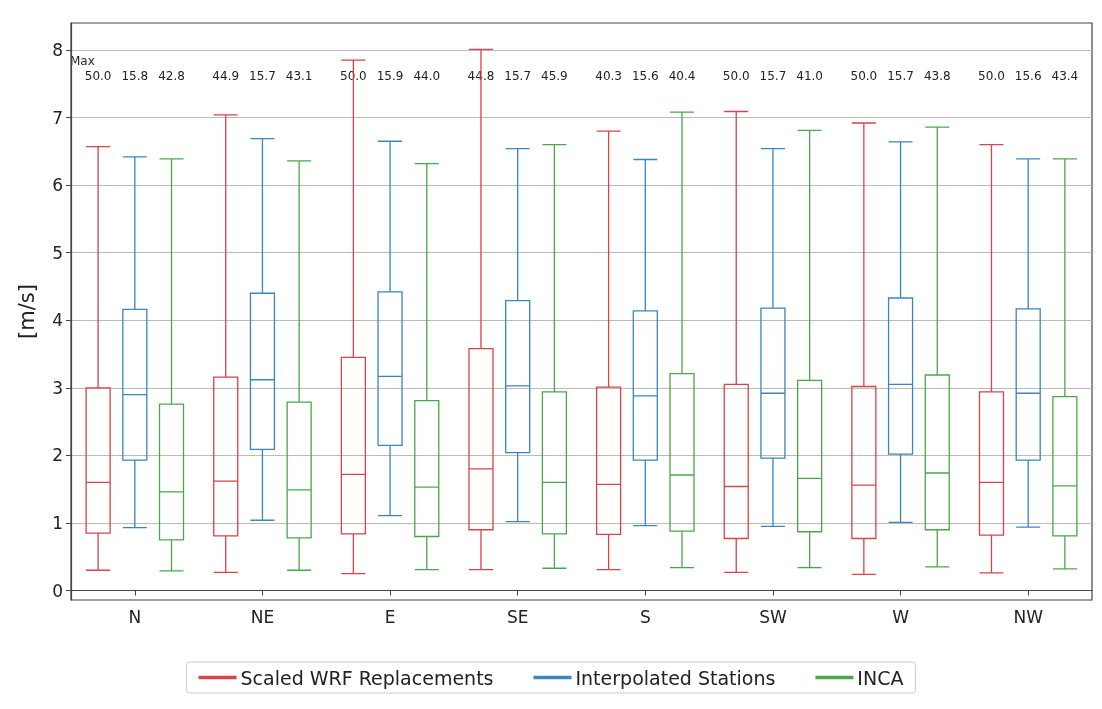  I want to click on annotation: 15.9, so click(390, 76).